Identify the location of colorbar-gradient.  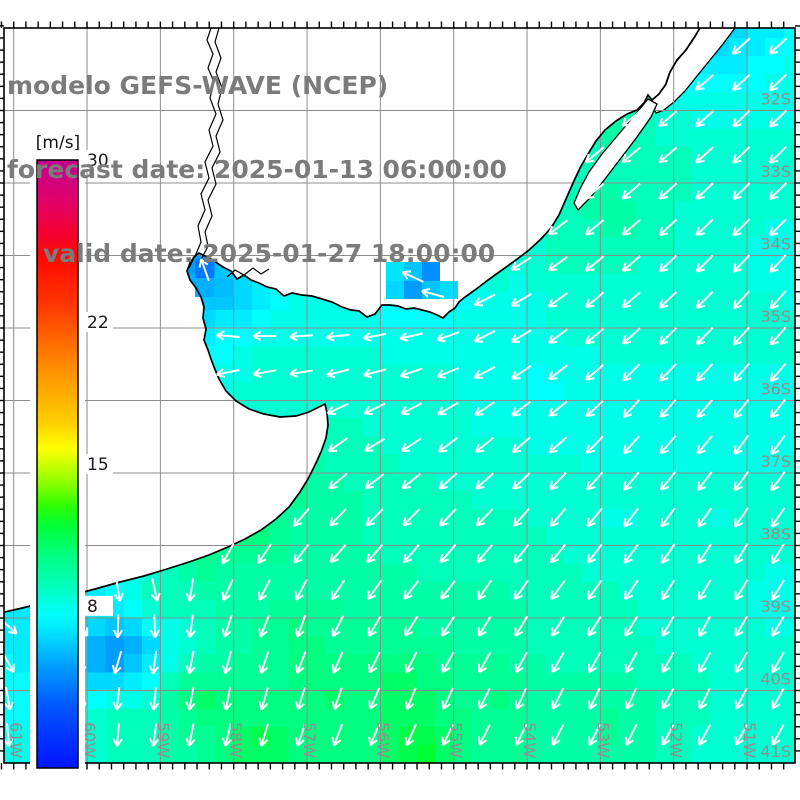
(57, 464).